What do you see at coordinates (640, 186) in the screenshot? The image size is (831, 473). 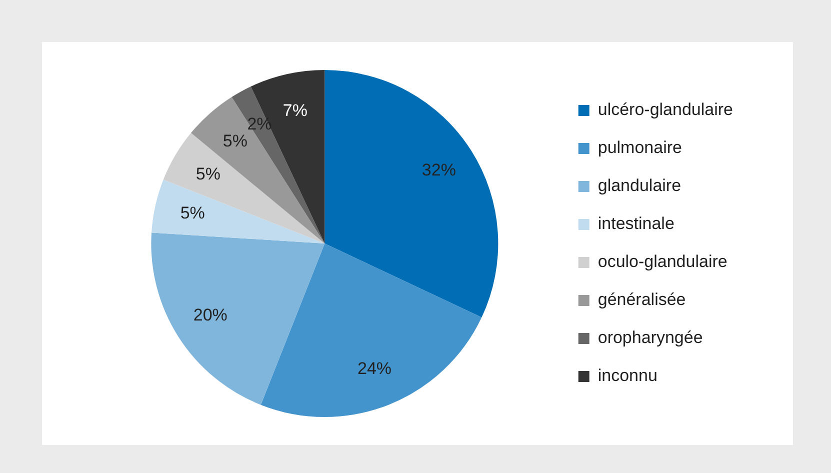 I see `legend-label: glandulaire` at bounding box center [640, 186].